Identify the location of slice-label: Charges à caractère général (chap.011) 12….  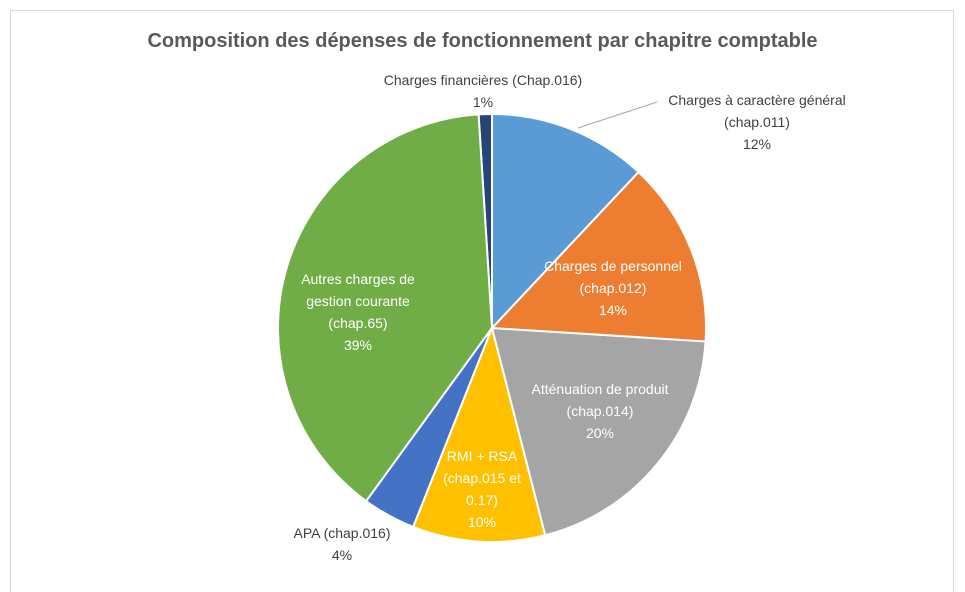
(756, 122).